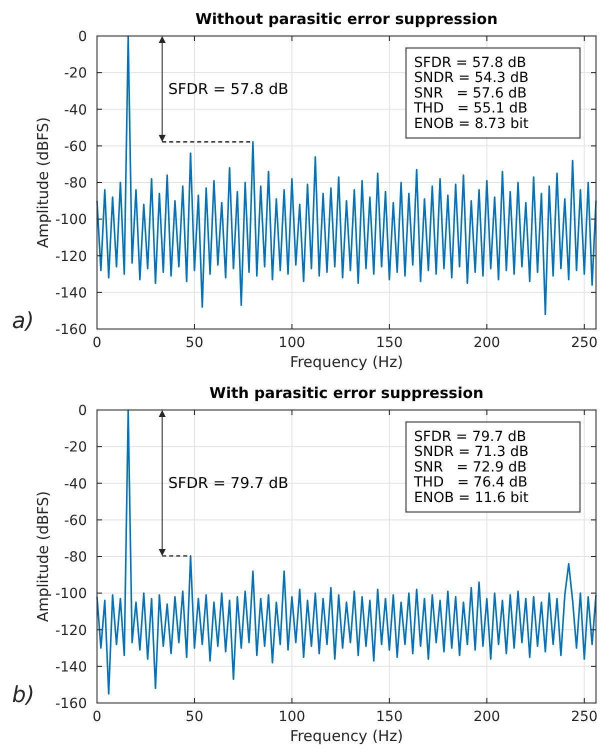  Describe the element at coordinates (23, 321) in the screenshot. I see `text: a)` at that location.